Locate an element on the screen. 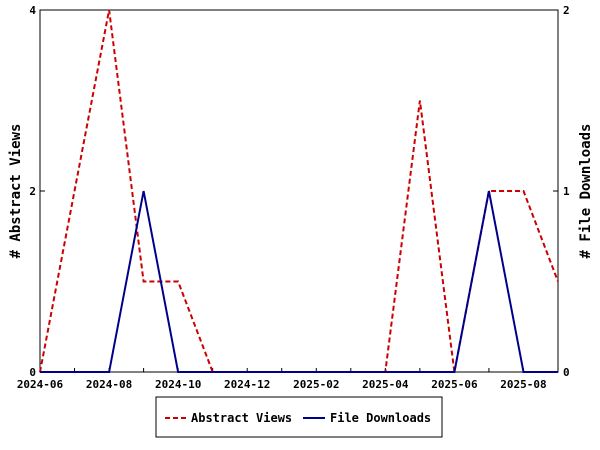 The image size is (600, 450). x-tick-label: 2025-02 is located at coordinates (316, 384).